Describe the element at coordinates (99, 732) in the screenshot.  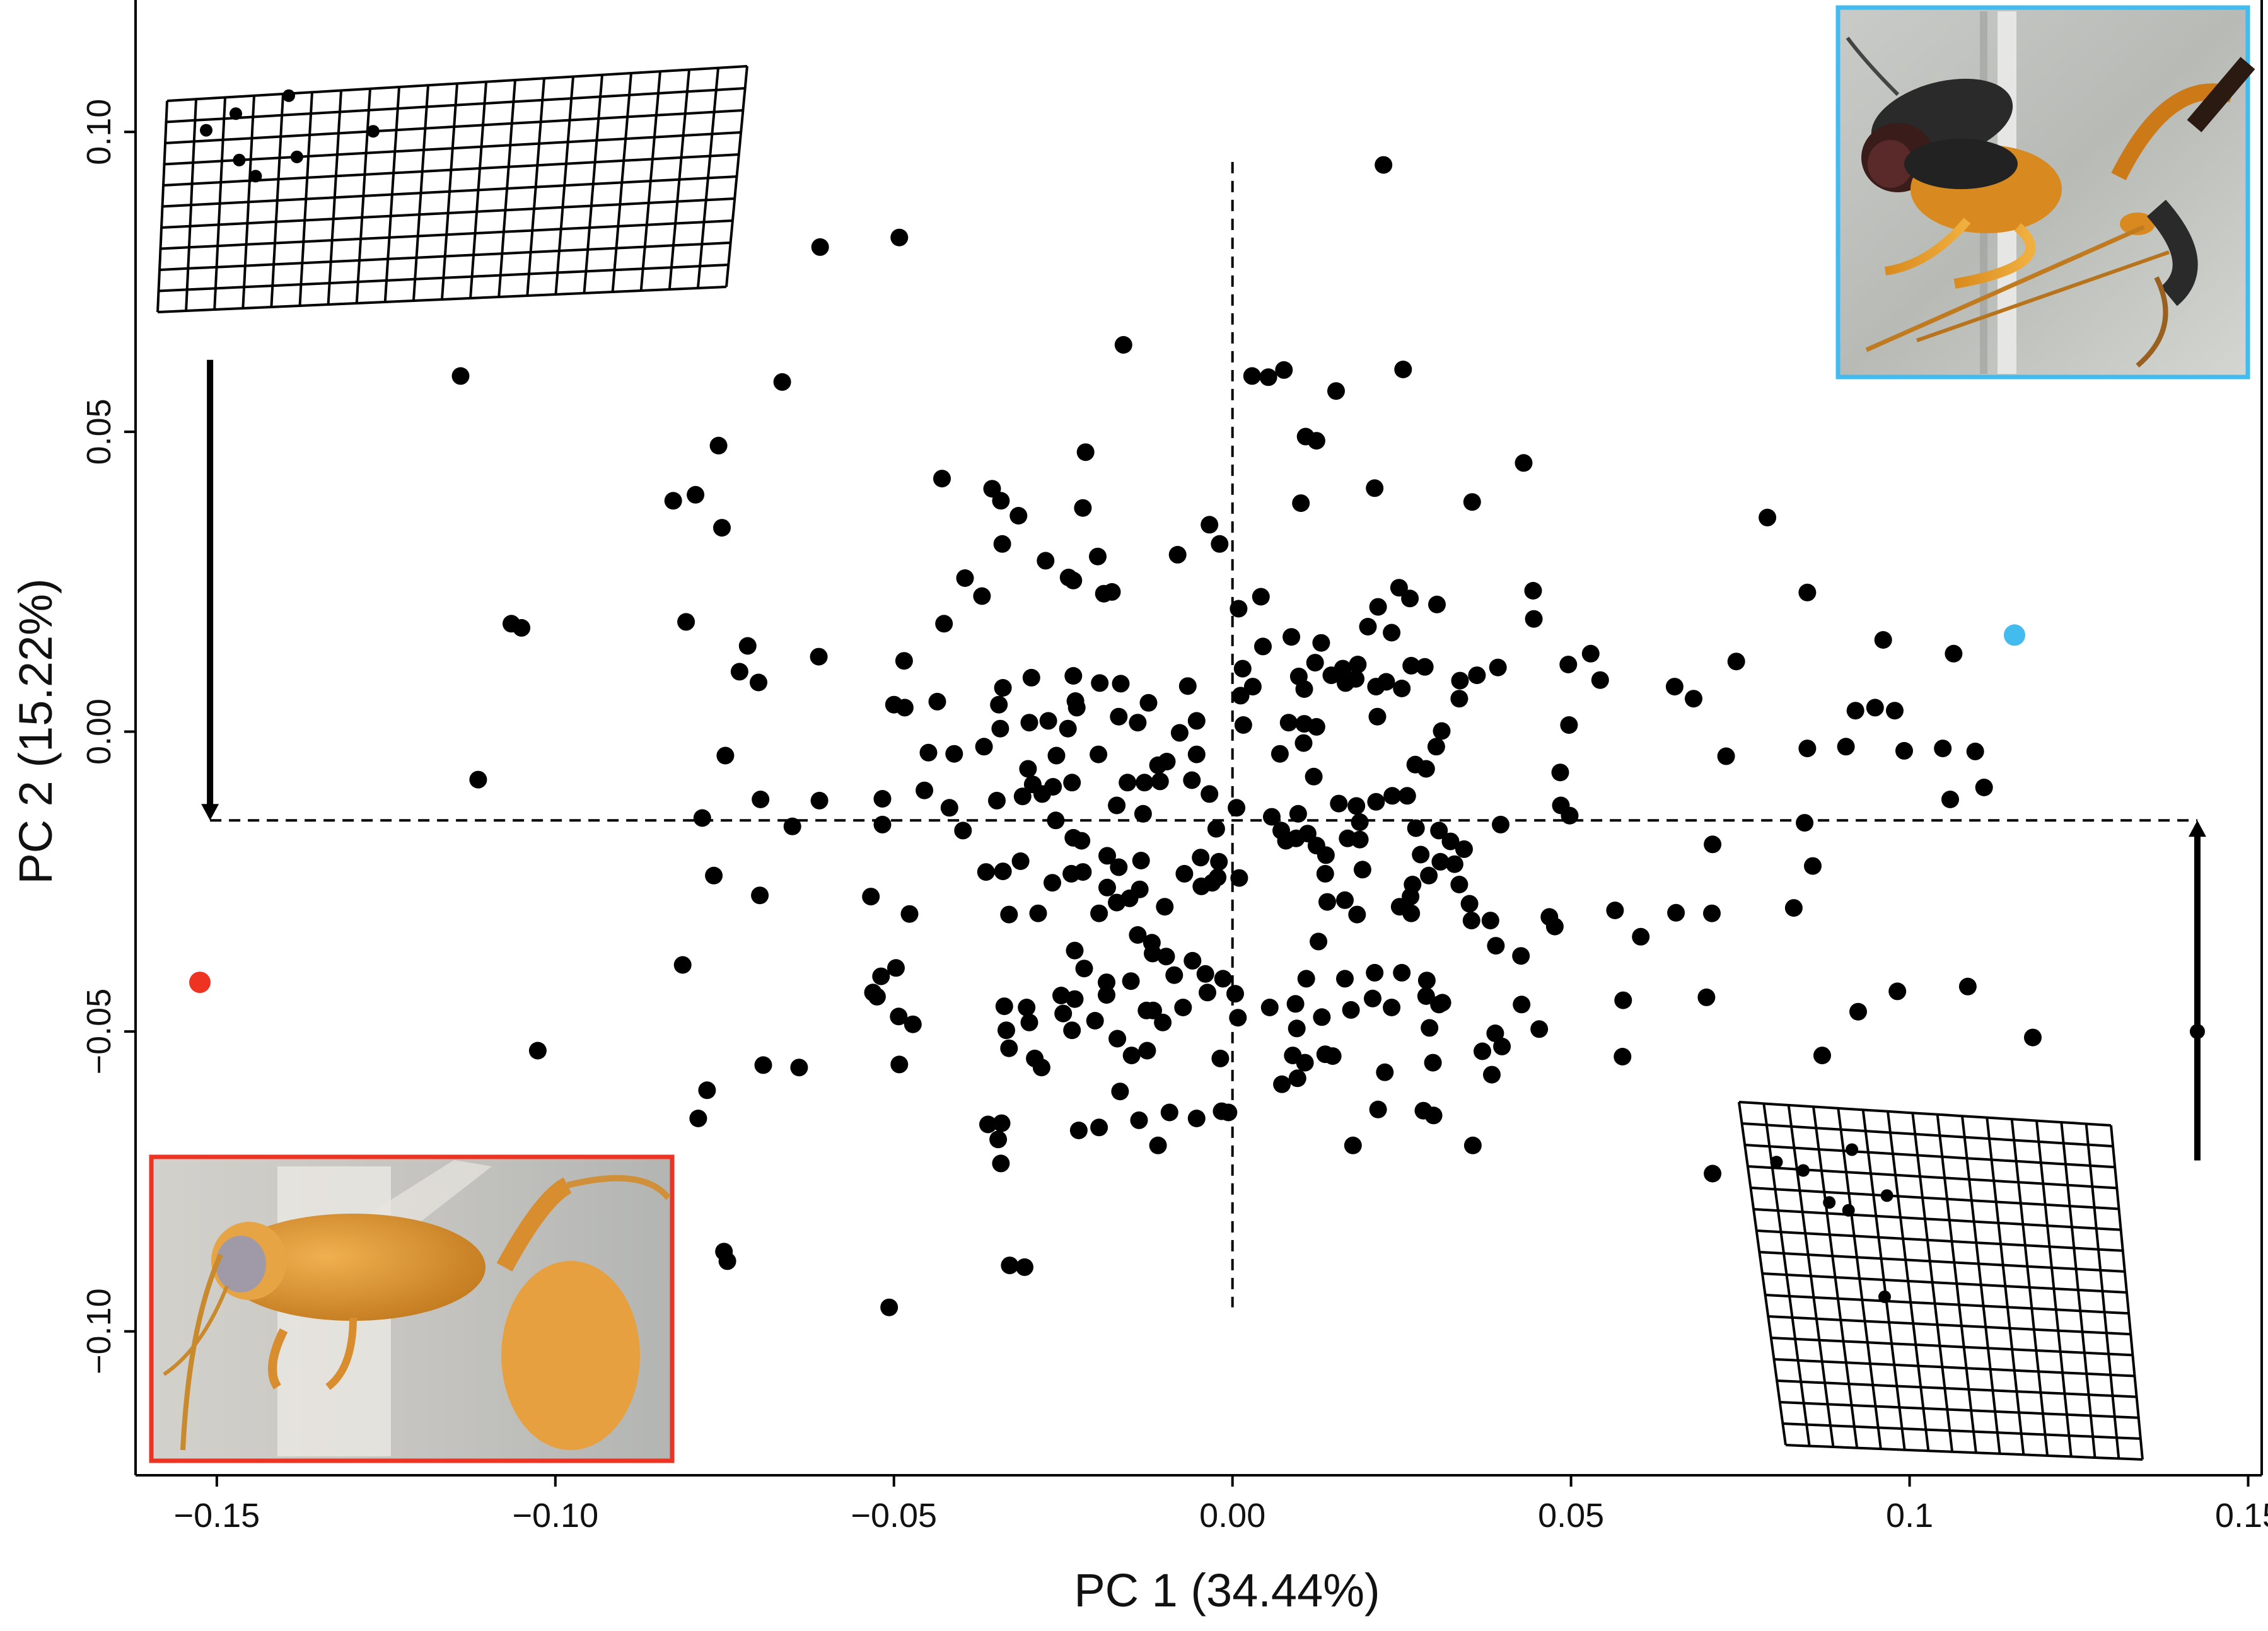
I see `y-tick-label: 0.00` at that location.